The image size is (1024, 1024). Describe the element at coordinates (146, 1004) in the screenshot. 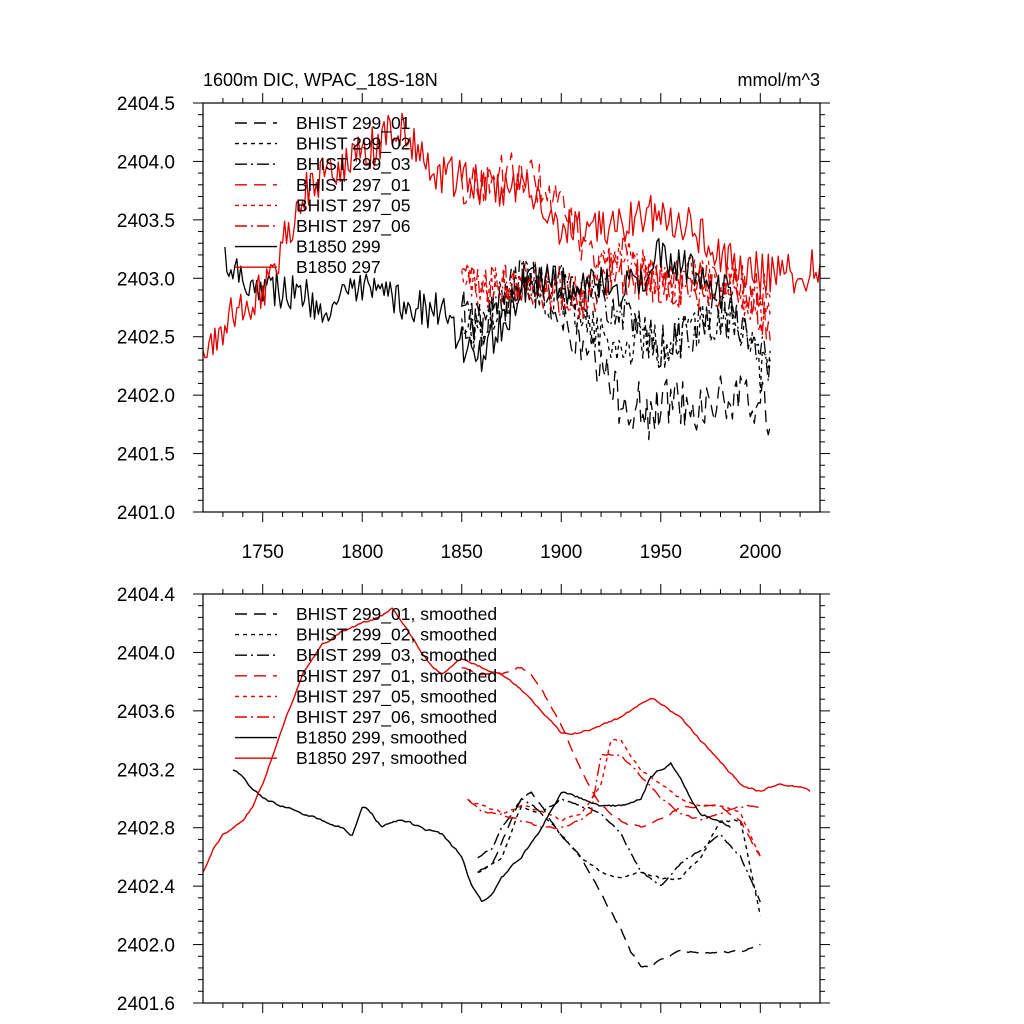

I see `bottom-y-tick-label: 2401.6` at that location.